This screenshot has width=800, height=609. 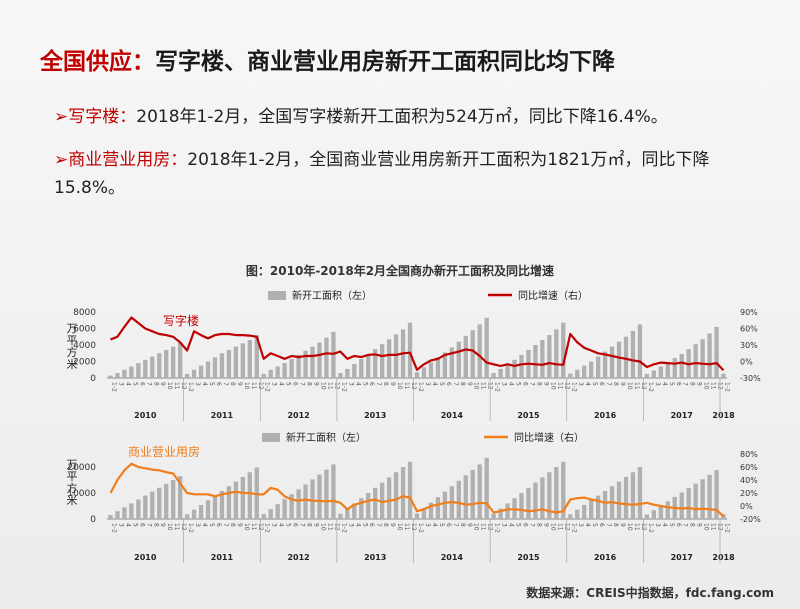 What do you see at coordinates (72, 340) in the screenshot?
I see `y-left-axis-label: 平` at bounding box center [72, 340].